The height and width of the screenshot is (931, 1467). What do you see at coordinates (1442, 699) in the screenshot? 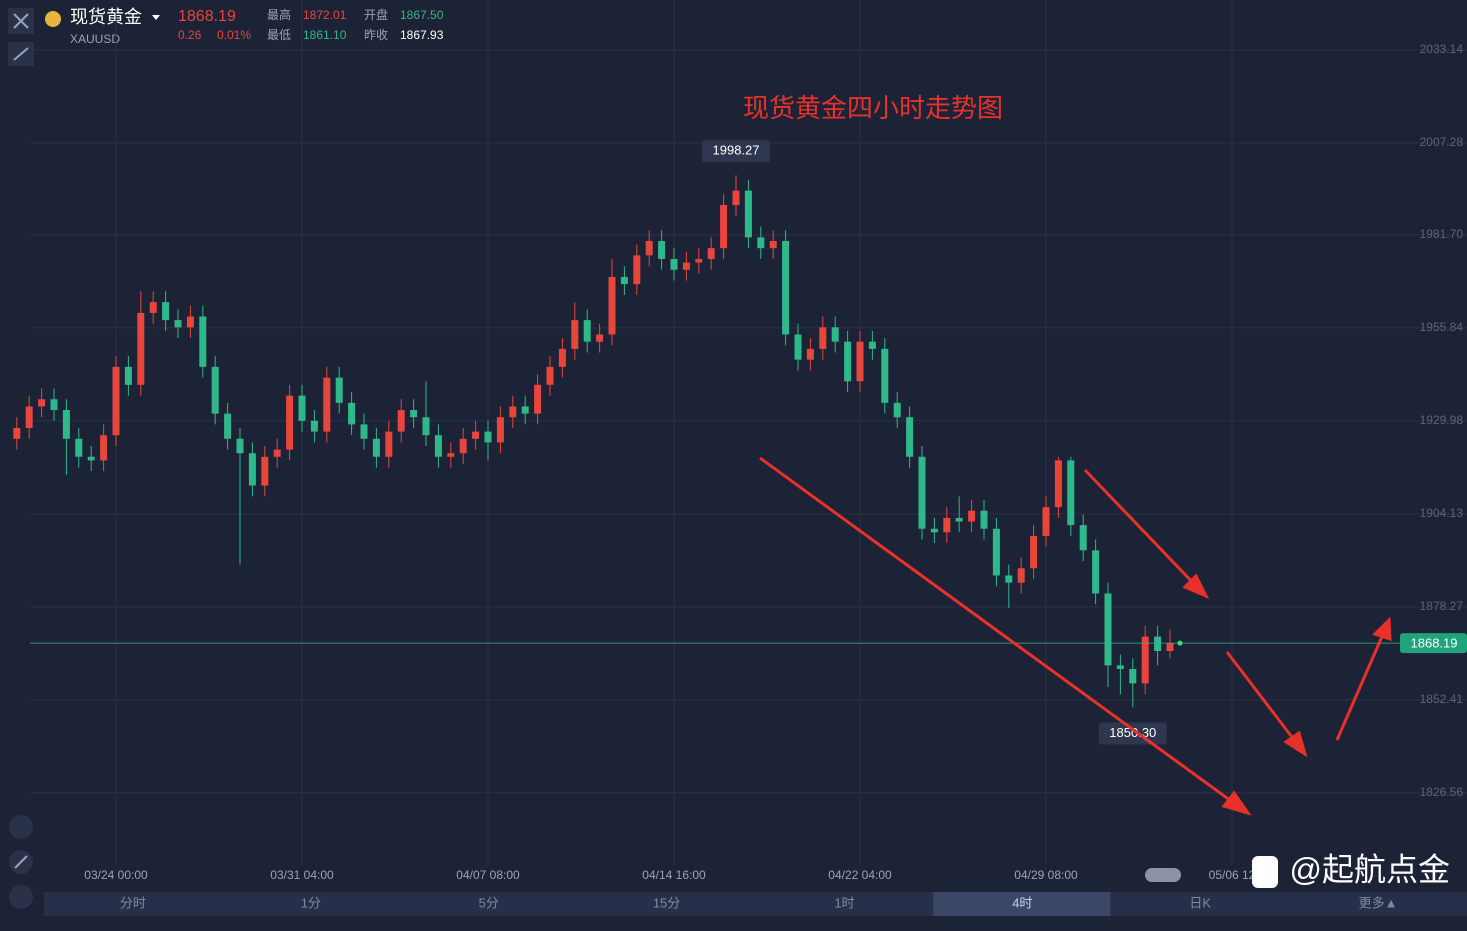
I see `y-tick-label: 1852.41` at bounding box center [1442, 699].